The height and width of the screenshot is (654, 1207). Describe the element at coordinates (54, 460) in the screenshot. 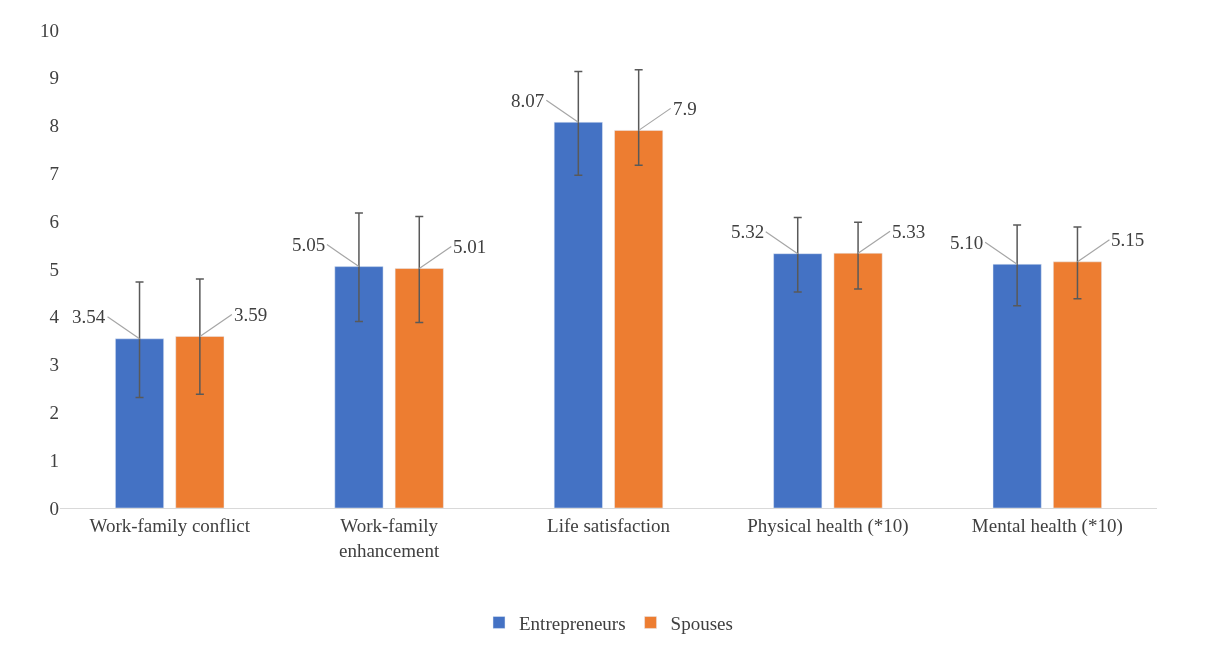

I see `y-tick-label: 1` at that location.